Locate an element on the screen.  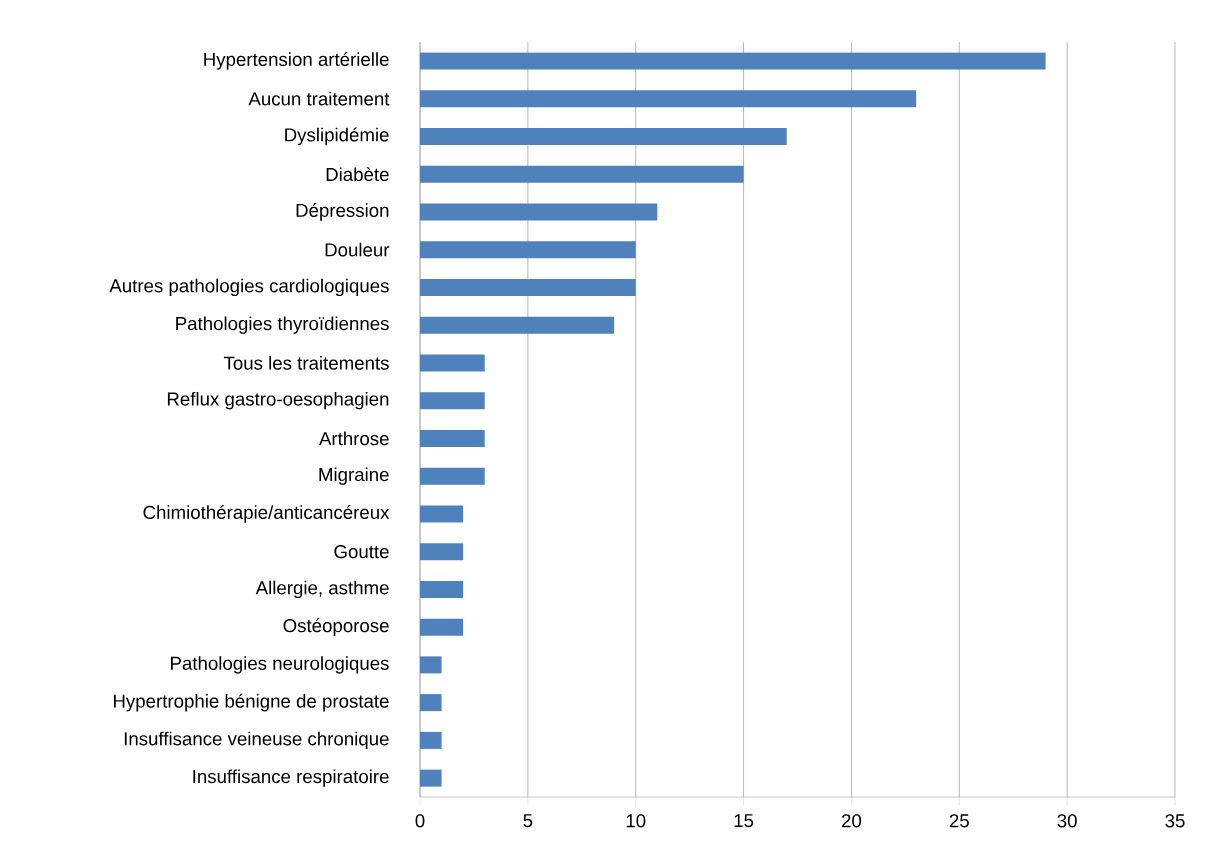
y-tick-label: Hypertension artérielle is located at coordinates (296, 61).